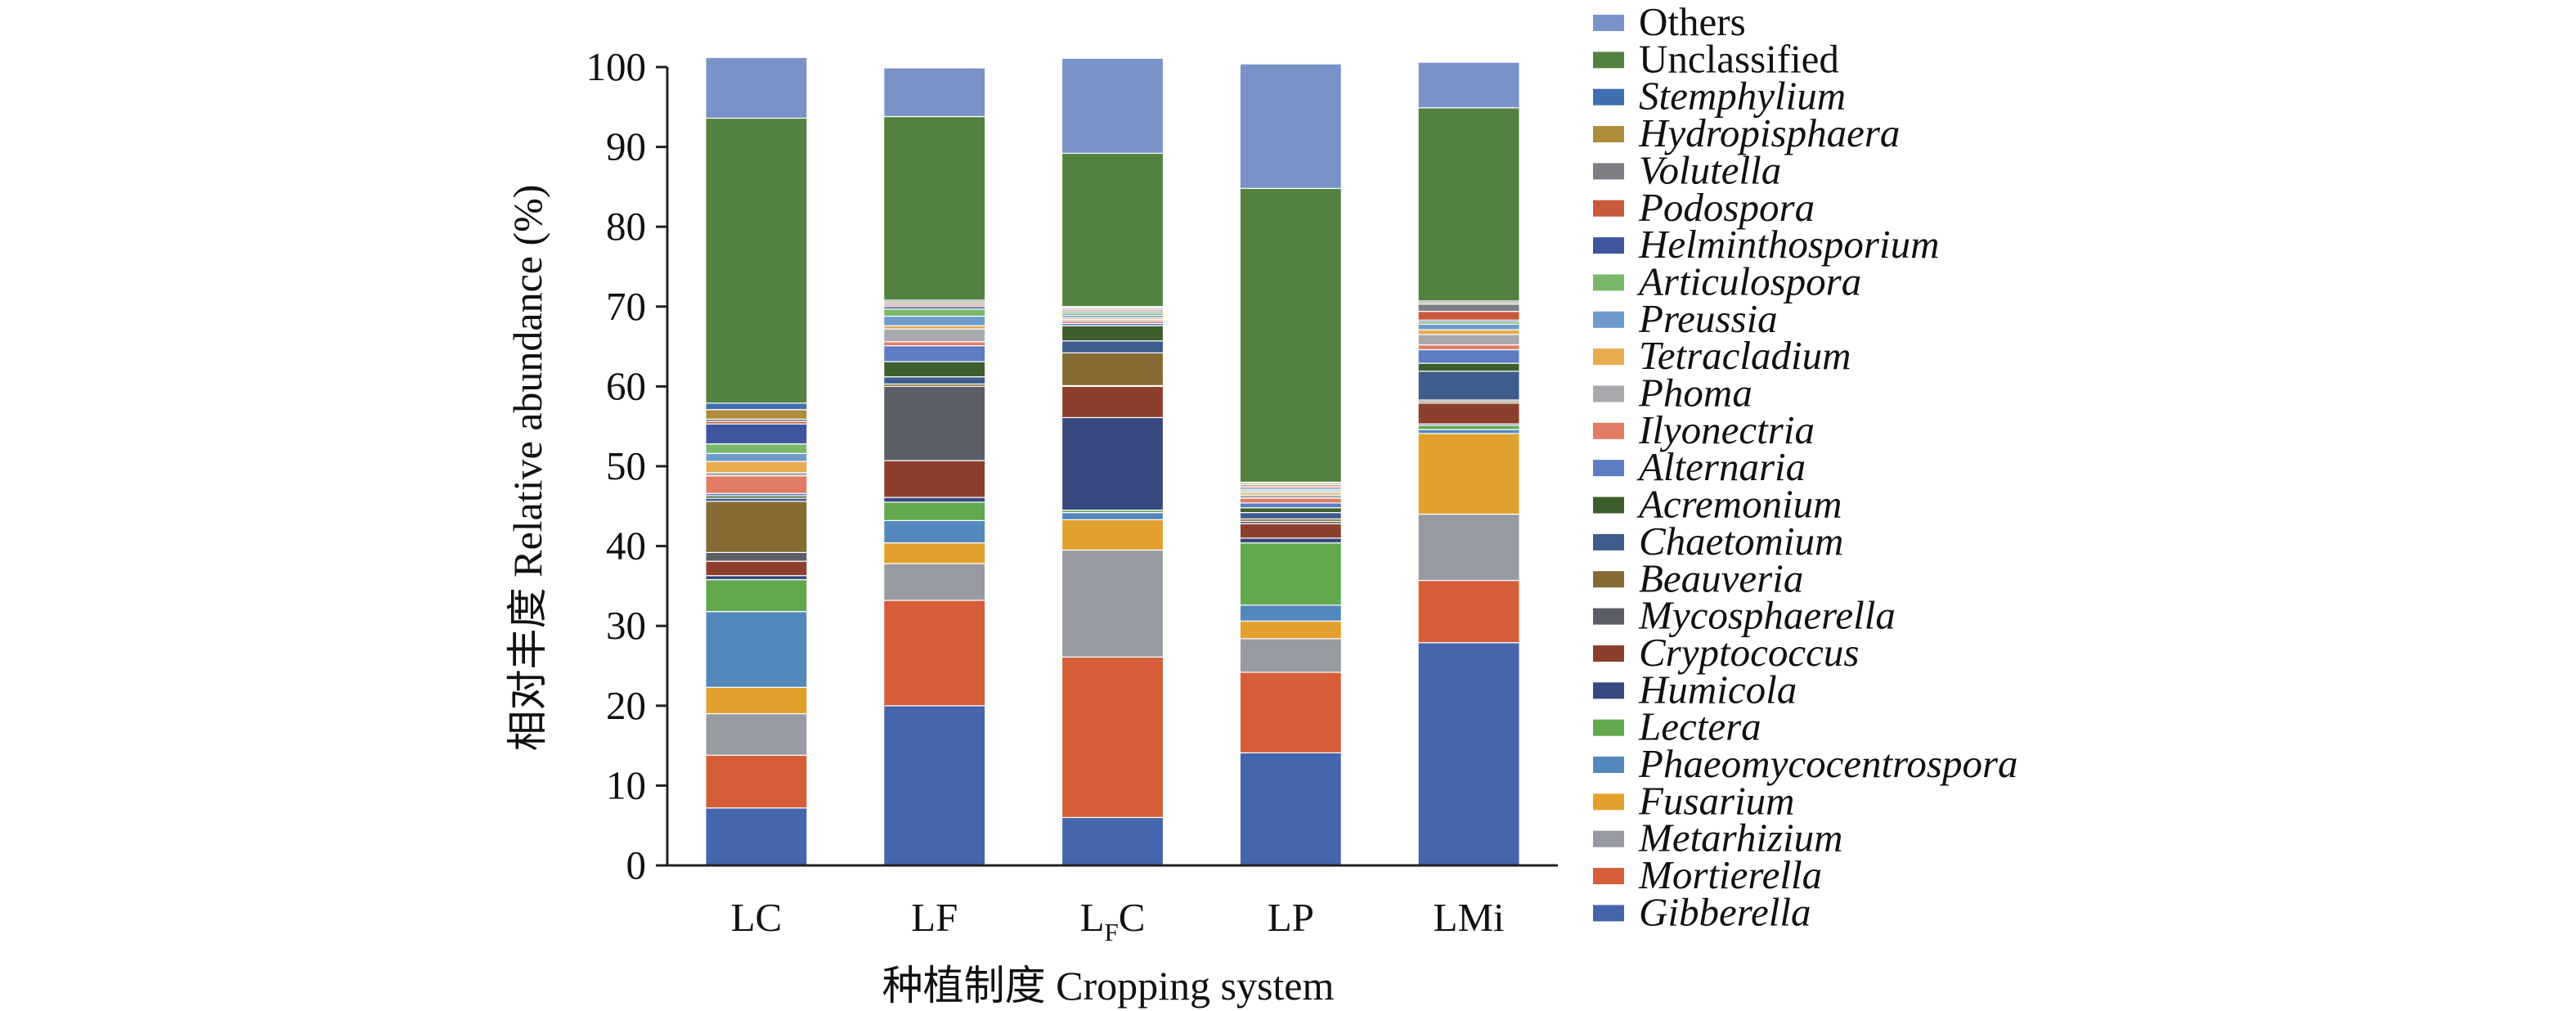 This screenshot has width=2576, height=1011. What do you see at coordinates (1828, 763) in the screenshot?
I see `legend-label: Phaeomycocentrospora` at bounding box center [1828, 763].